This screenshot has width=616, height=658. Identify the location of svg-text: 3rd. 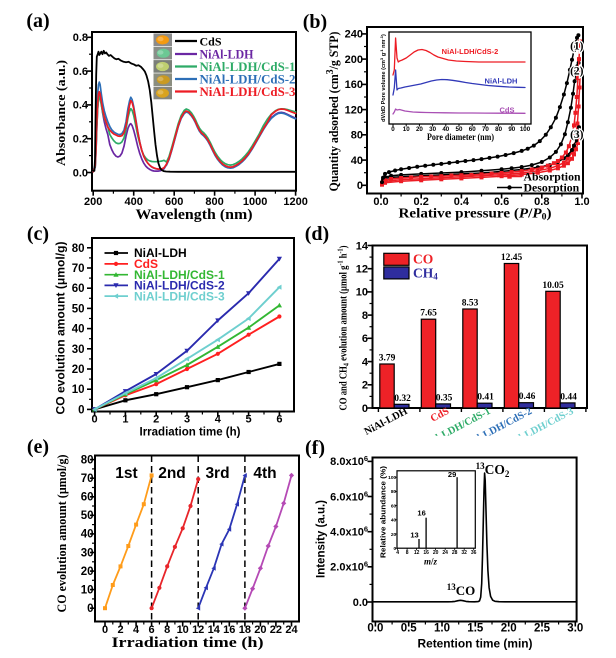
(217, 473).